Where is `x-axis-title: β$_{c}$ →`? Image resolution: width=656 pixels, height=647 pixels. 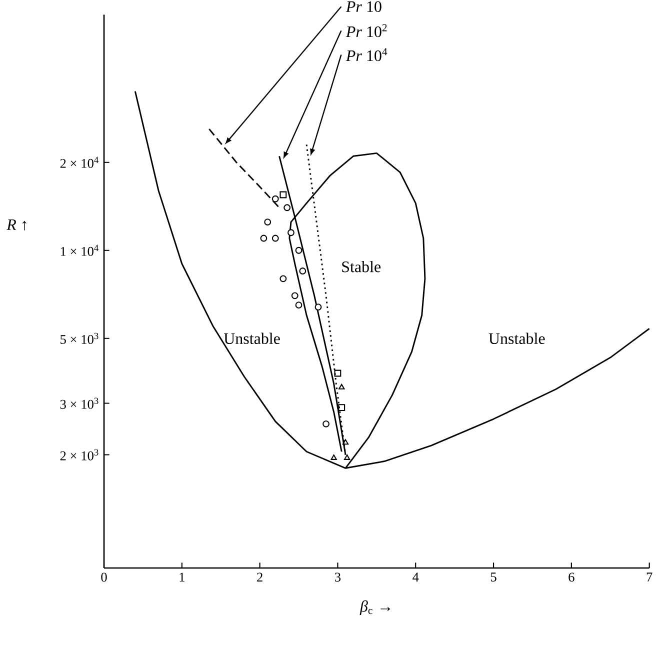
x-axis-title: β$_{c}$ → is located at coordinates (375, 608).